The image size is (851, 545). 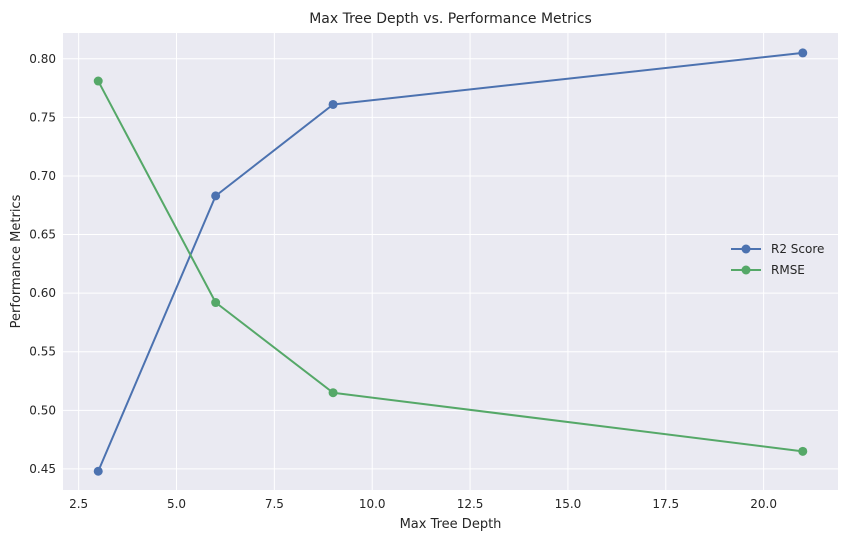 What do you see at coordinates (78, 504) in the screenshot?
I see `x-tick-label: 2.5` at bounding box center [78, 504].